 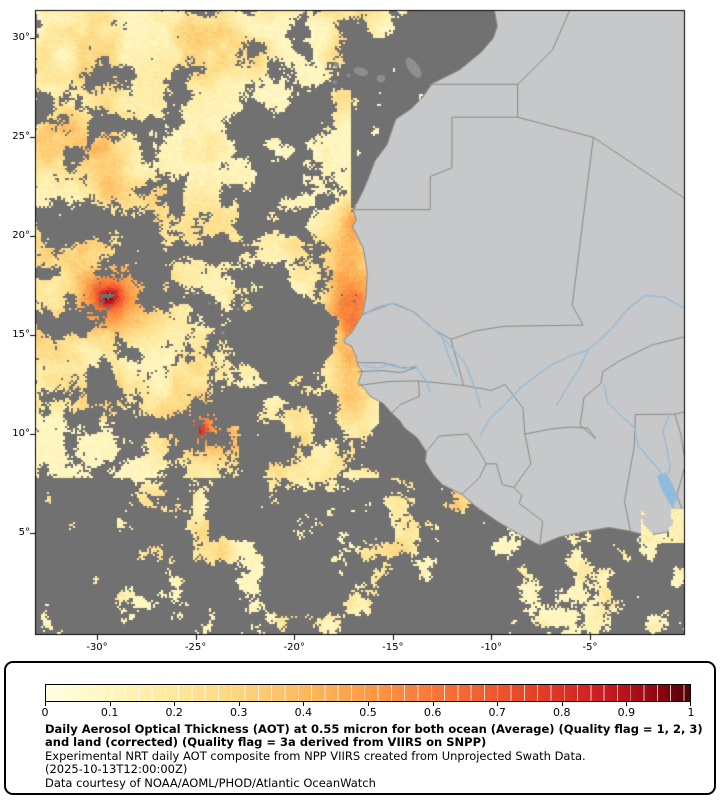 I want to click on lon-tick-label: -10°, so click(x=491, y=647).